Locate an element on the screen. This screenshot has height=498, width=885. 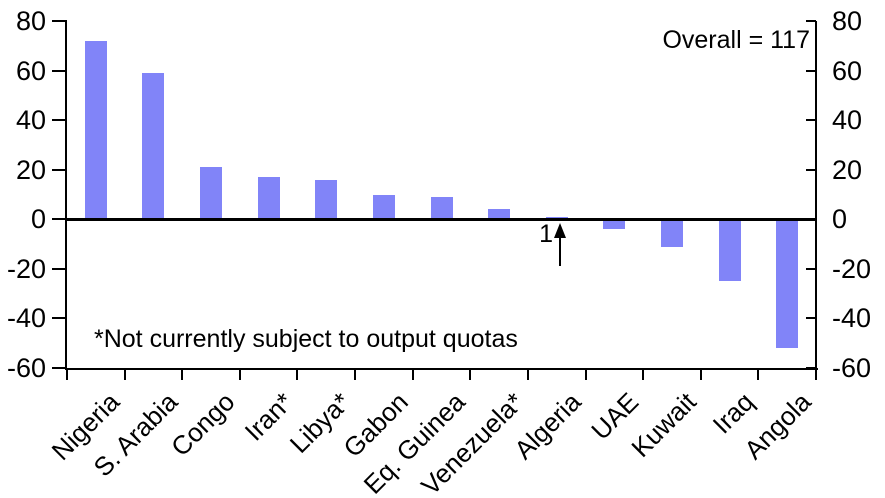
zero-line is located at coordinates (441, 219).